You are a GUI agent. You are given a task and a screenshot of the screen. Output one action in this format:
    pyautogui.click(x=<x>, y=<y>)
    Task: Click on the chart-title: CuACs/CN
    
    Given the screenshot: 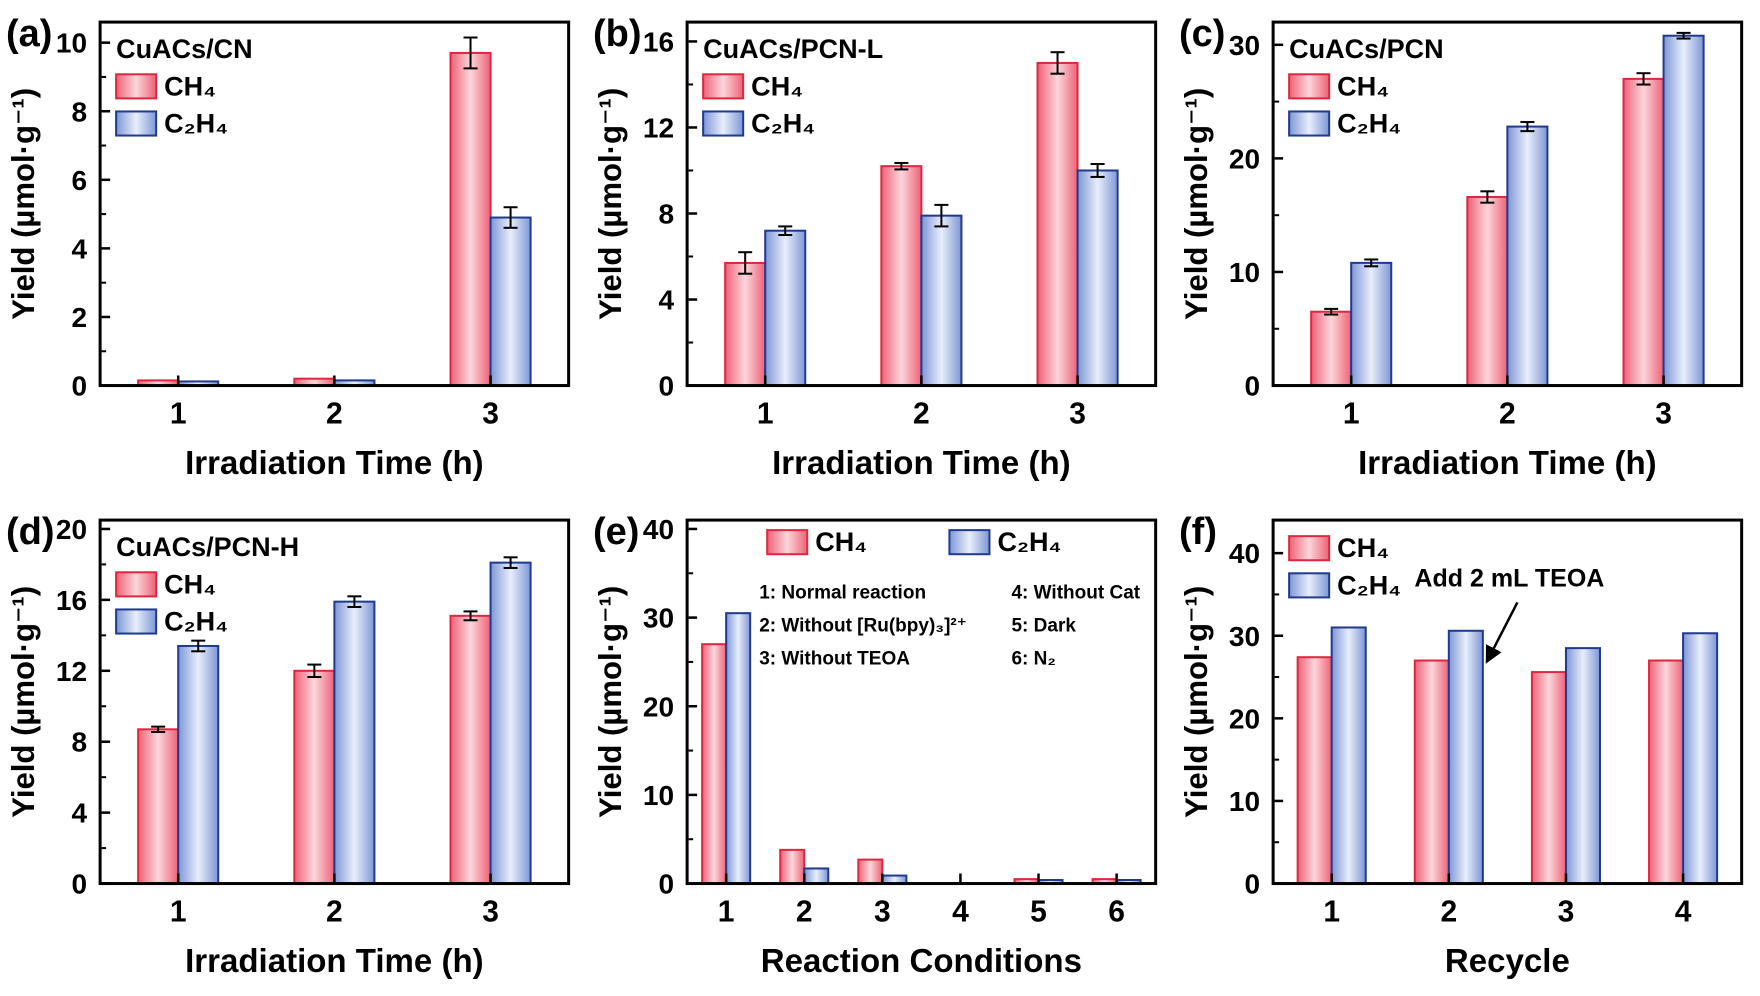 What is the action you would take?
    pyautogui.click(x=184, y=49)
    